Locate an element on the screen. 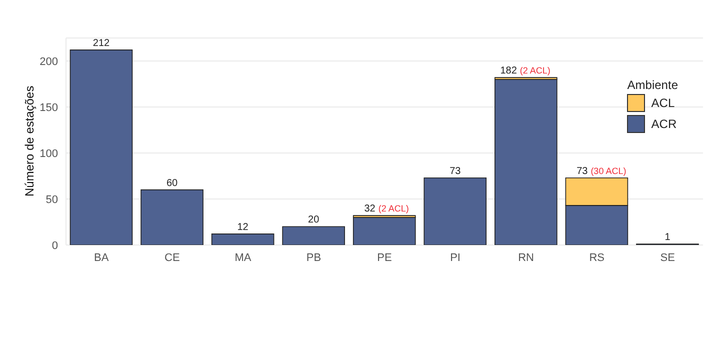  total-label: 20 is located at coordinates (314, 220).